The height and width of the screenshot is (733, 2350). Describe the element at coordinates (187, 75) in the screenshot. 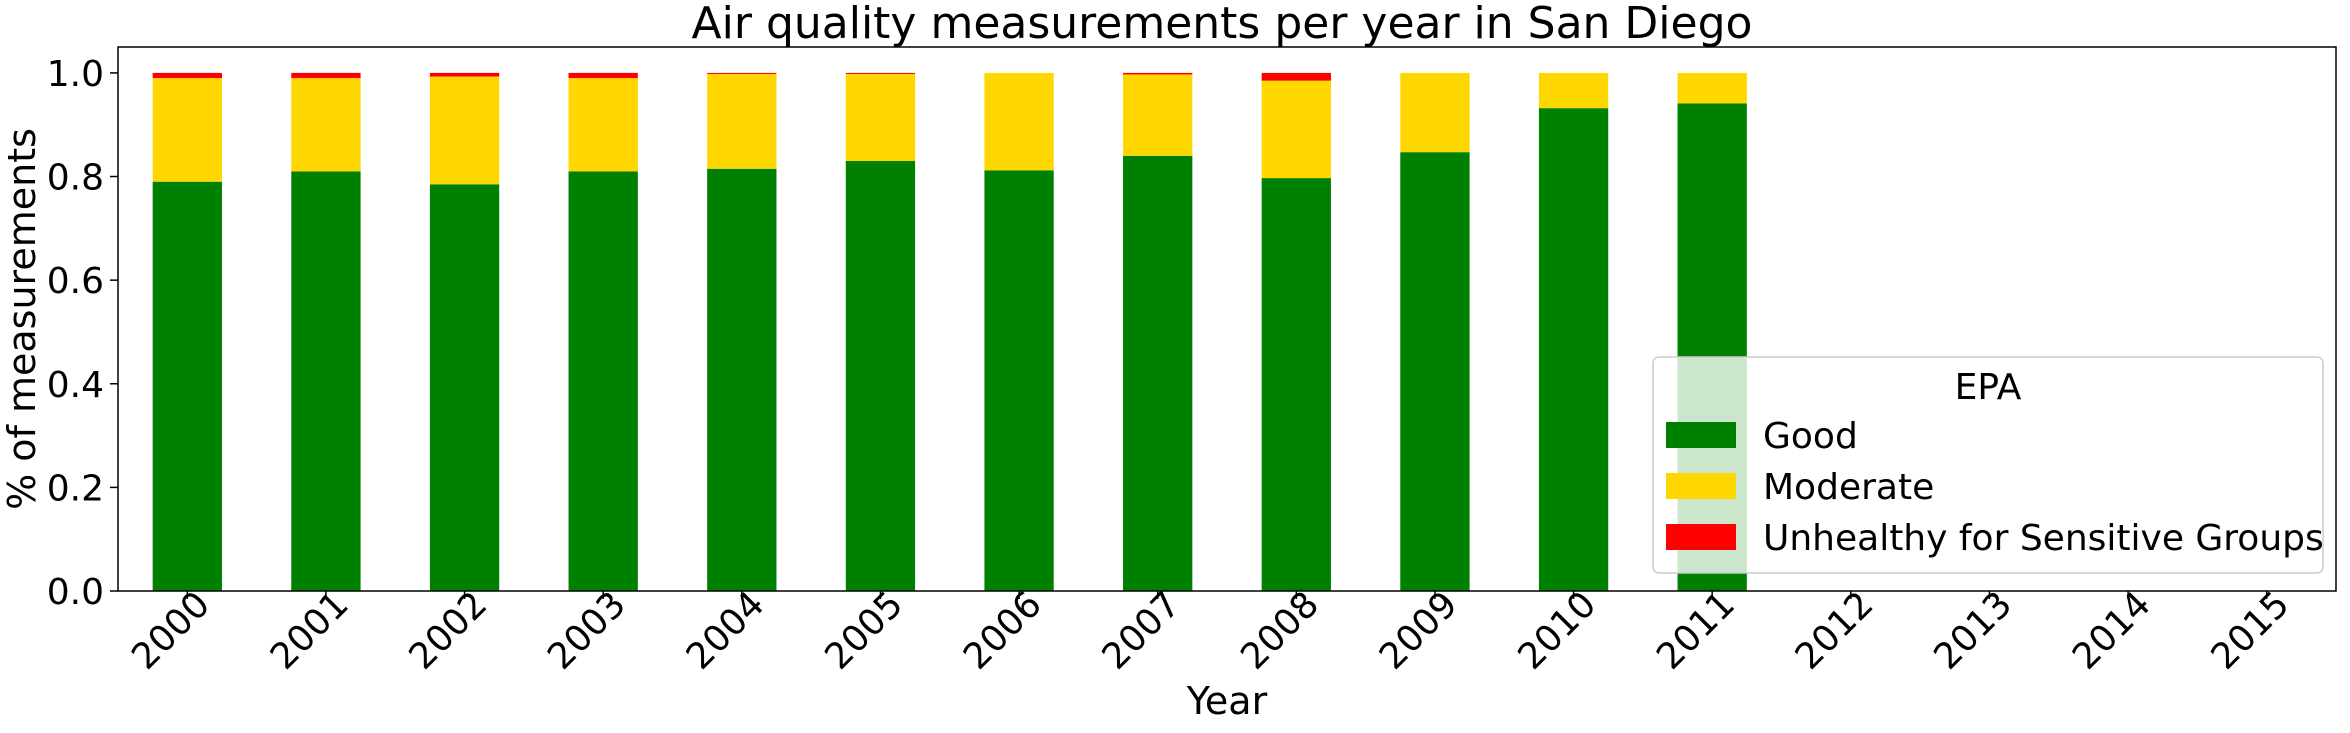

I see `bar-unhealthy-for-sensitive-groups-2000` at that location.